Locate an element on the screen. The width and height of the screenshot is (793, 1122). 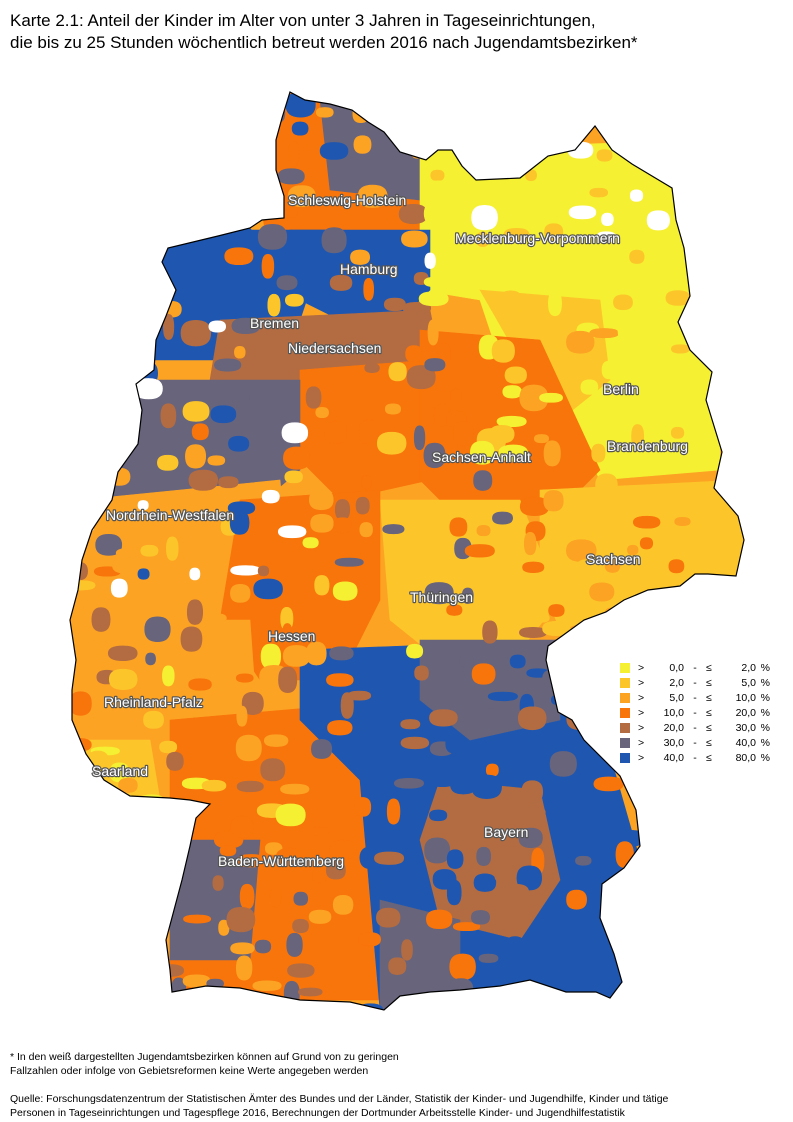
state-label-bremen: Bremen is located at coordinates (274, 323).